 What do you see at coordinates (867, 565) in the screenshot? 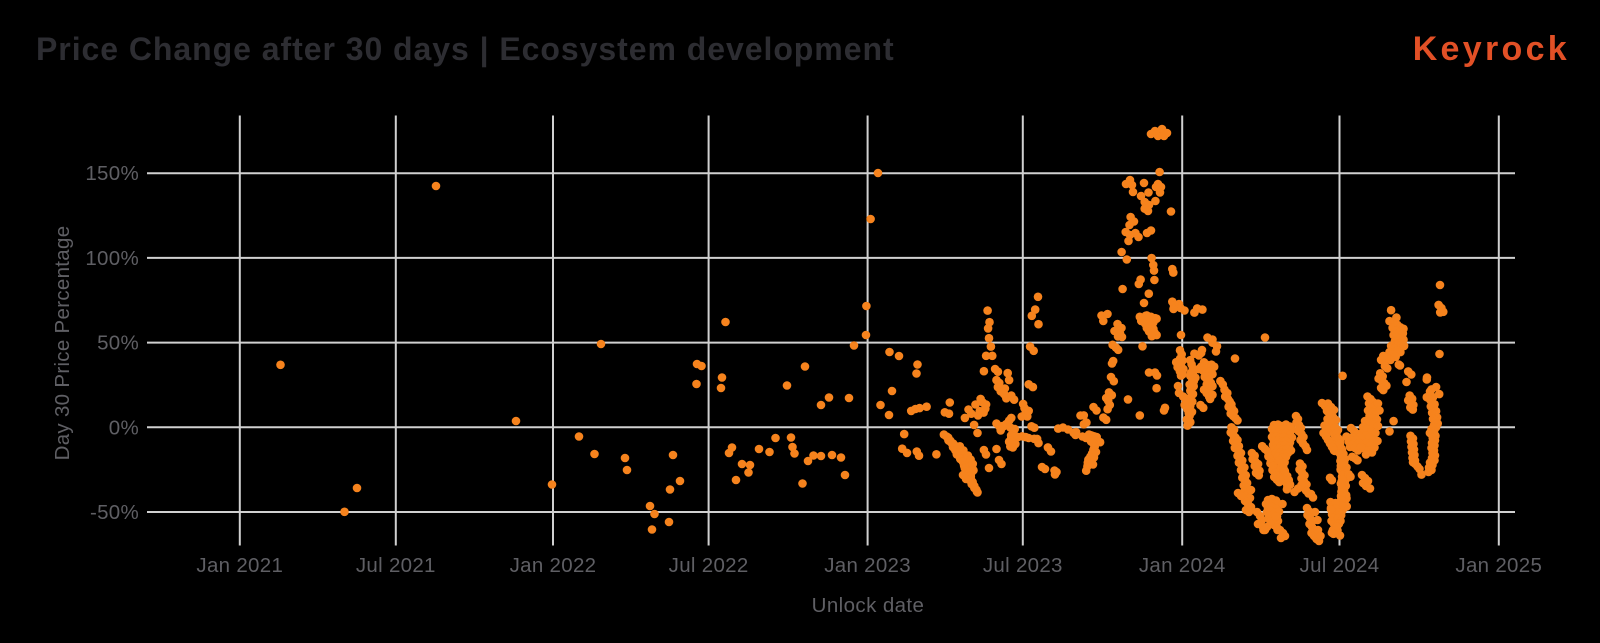
I see `svg-text: Jan 2023` at bounding box center [867, 565].